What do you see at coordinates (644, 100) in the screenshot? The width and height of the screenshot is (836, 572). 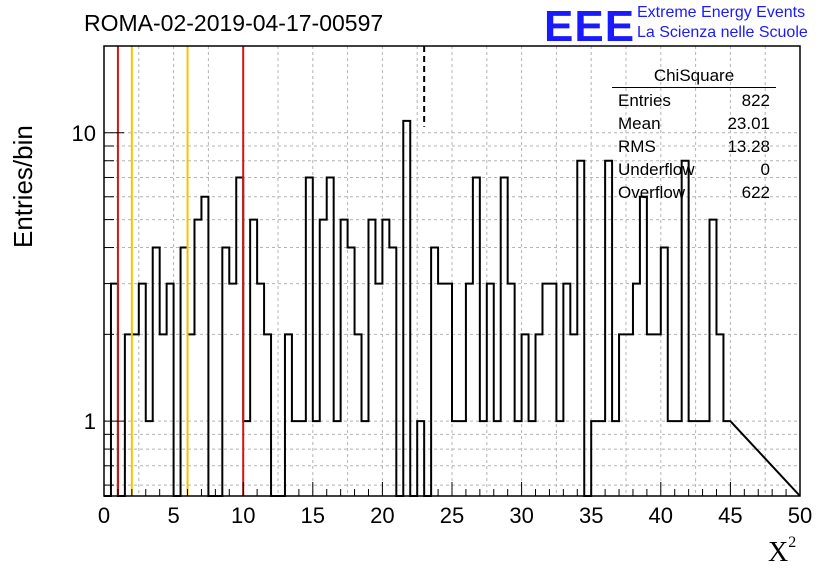 I see `stats-label: Entries` at bounding box center [644, 100].